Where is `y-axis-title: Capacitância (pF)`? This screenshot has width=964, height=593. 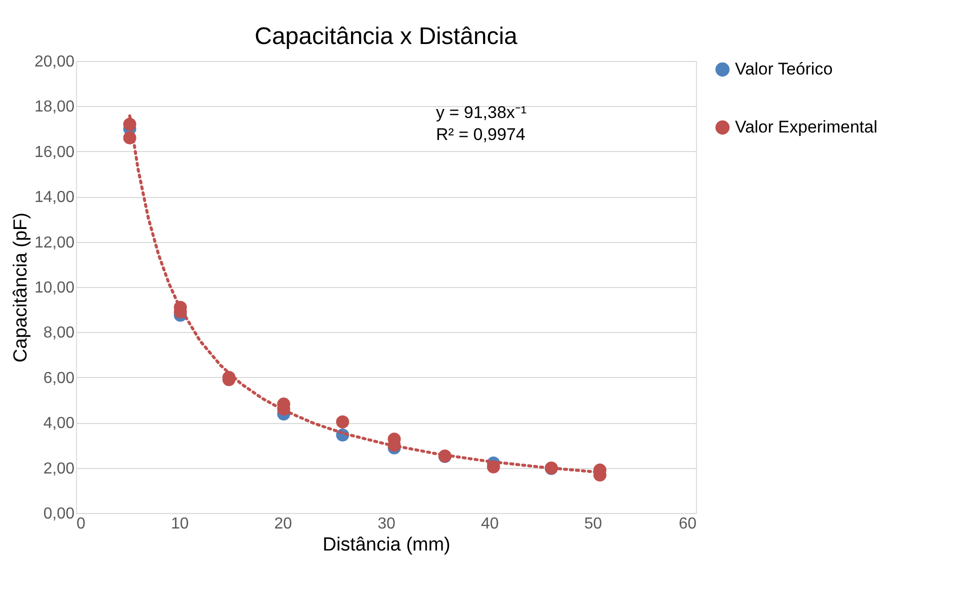 y-axis-title: Capacitância (pF) is located at coordinates (21, 287).